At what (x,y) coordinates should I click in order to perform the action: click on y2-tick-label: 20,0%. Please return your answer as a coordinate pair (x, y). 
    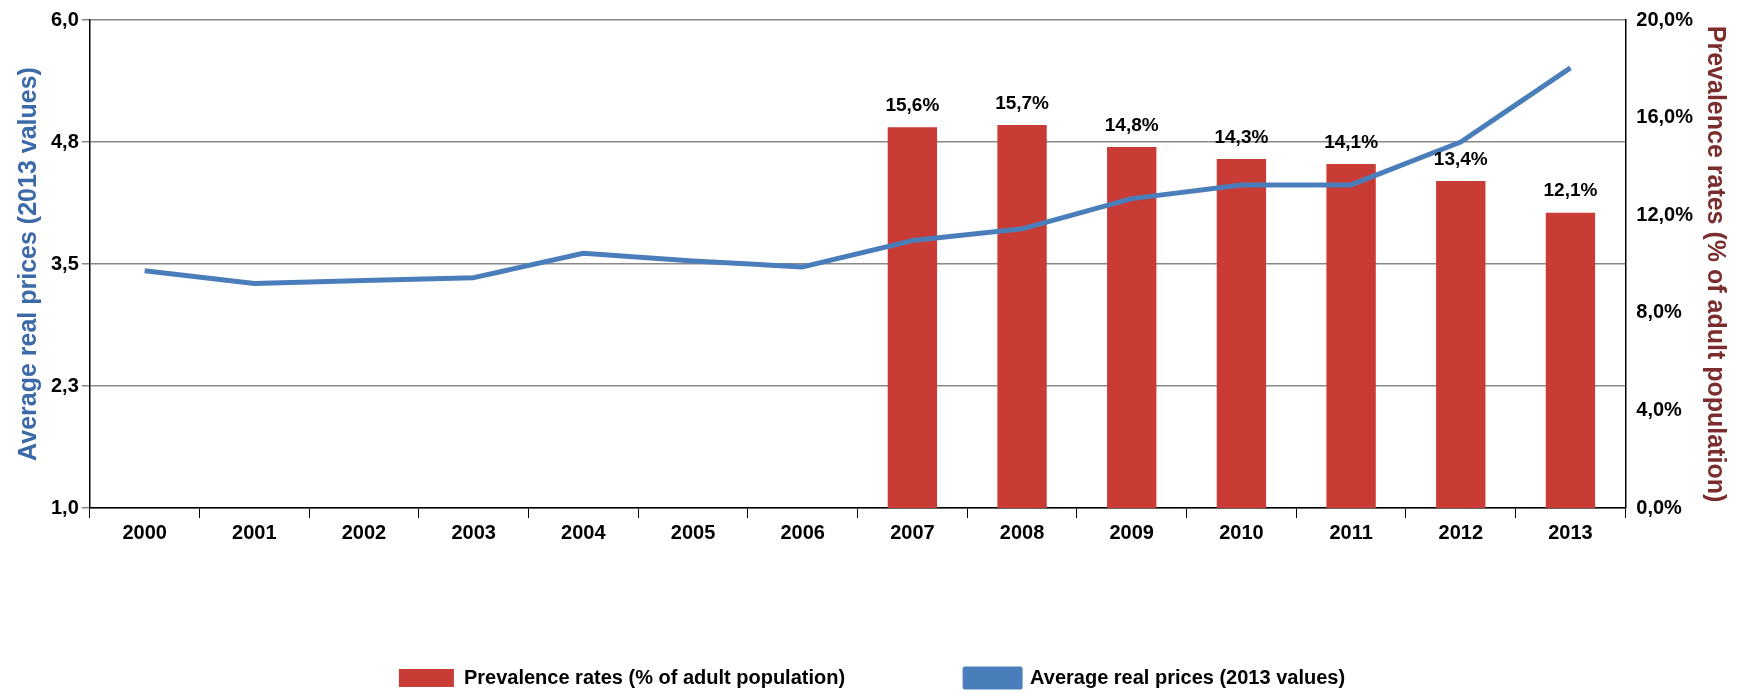
    Looking at the image, I should click on (1665, 18).